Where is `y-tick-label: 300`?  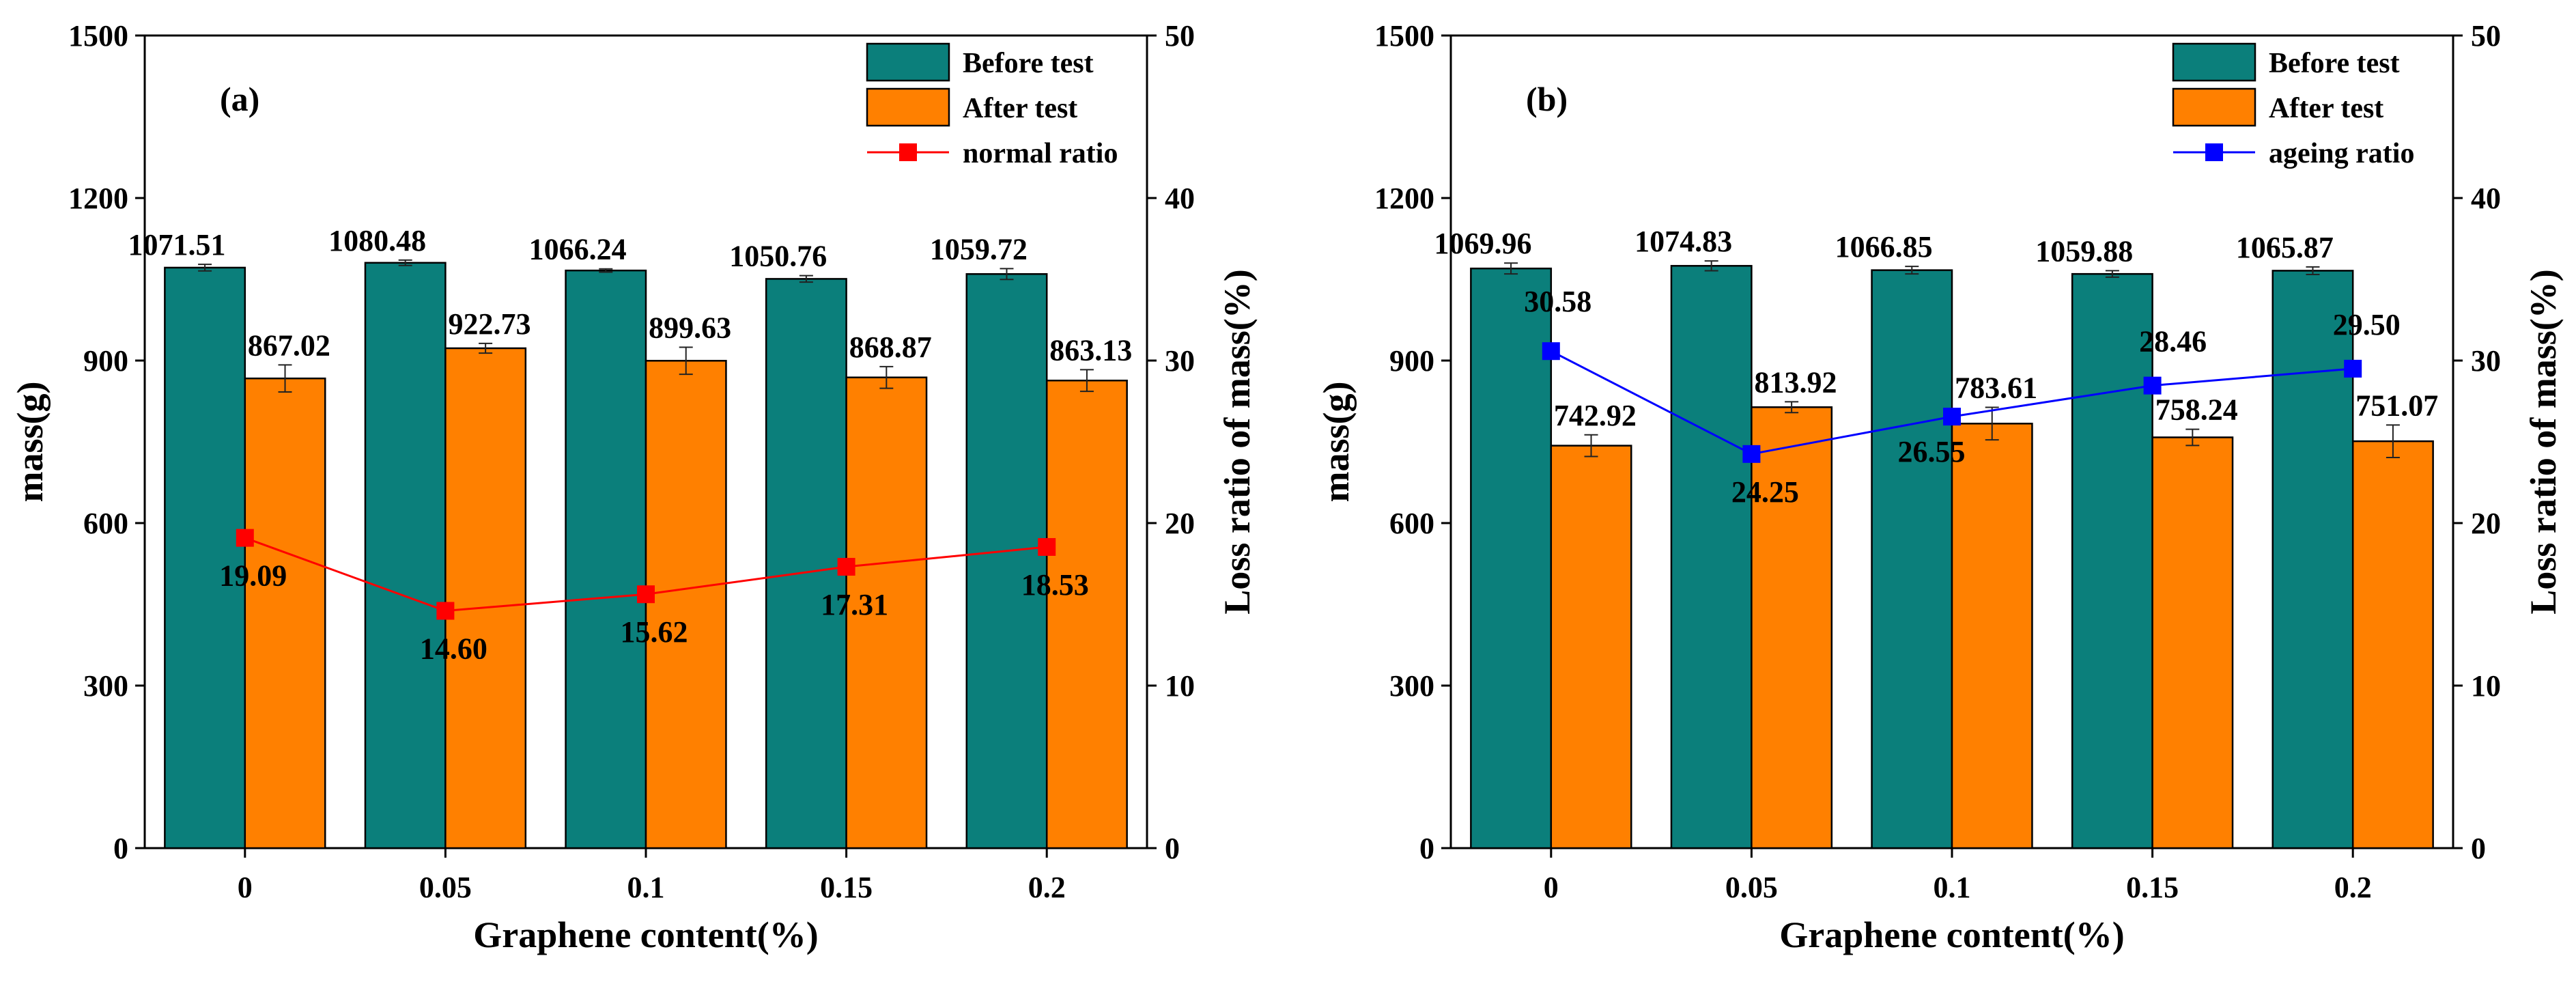
y-tick-label: 300 is located at coordinates (1411, 686).